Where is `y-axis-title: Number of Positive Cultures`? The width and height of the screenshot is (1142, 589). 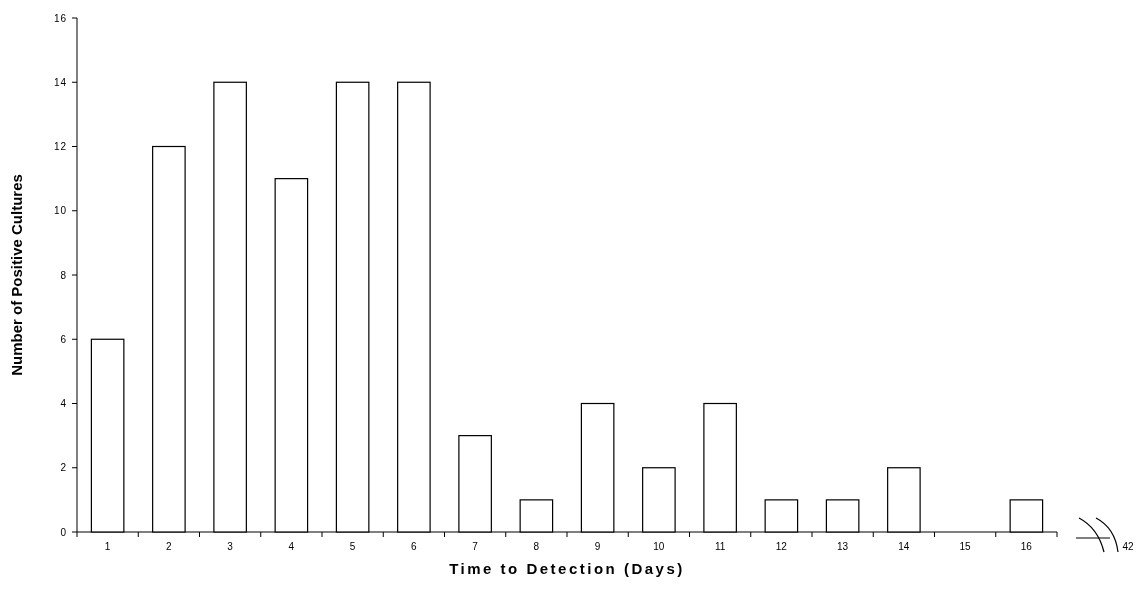
y-axis-title: Number of Positive Cultures is located at coordinates (16, 275).